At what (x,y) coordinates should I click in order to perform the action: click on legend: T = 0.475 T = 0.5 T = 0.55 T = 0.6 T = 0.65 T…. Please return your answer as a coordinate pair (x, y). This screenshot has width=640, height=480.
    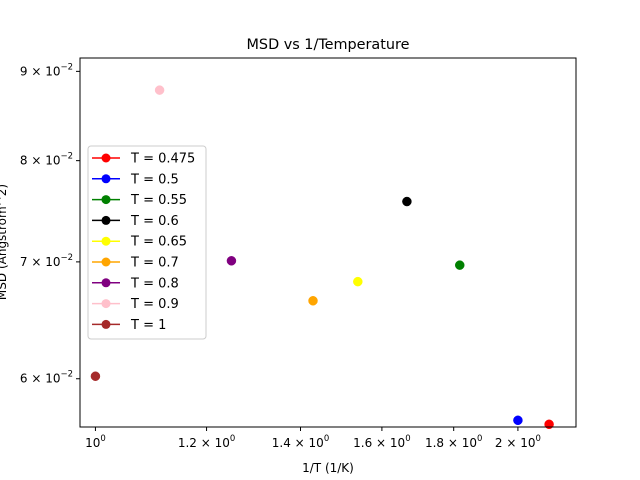
    Looking at the image, I should click on (147, 242).